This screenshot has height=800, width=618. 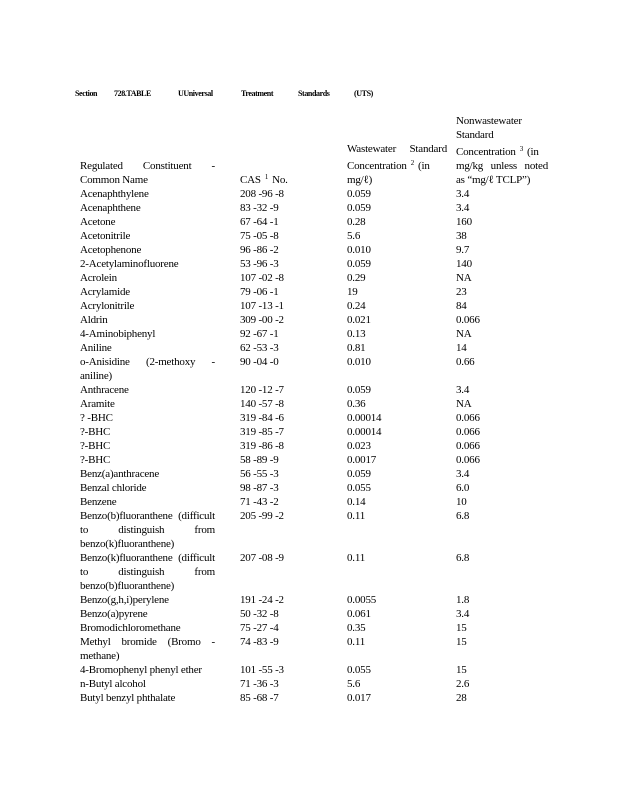 I want to click on table-row: Bromodichloromethane 75 -27 -4 0.35 15, so click(x=314, y=628).